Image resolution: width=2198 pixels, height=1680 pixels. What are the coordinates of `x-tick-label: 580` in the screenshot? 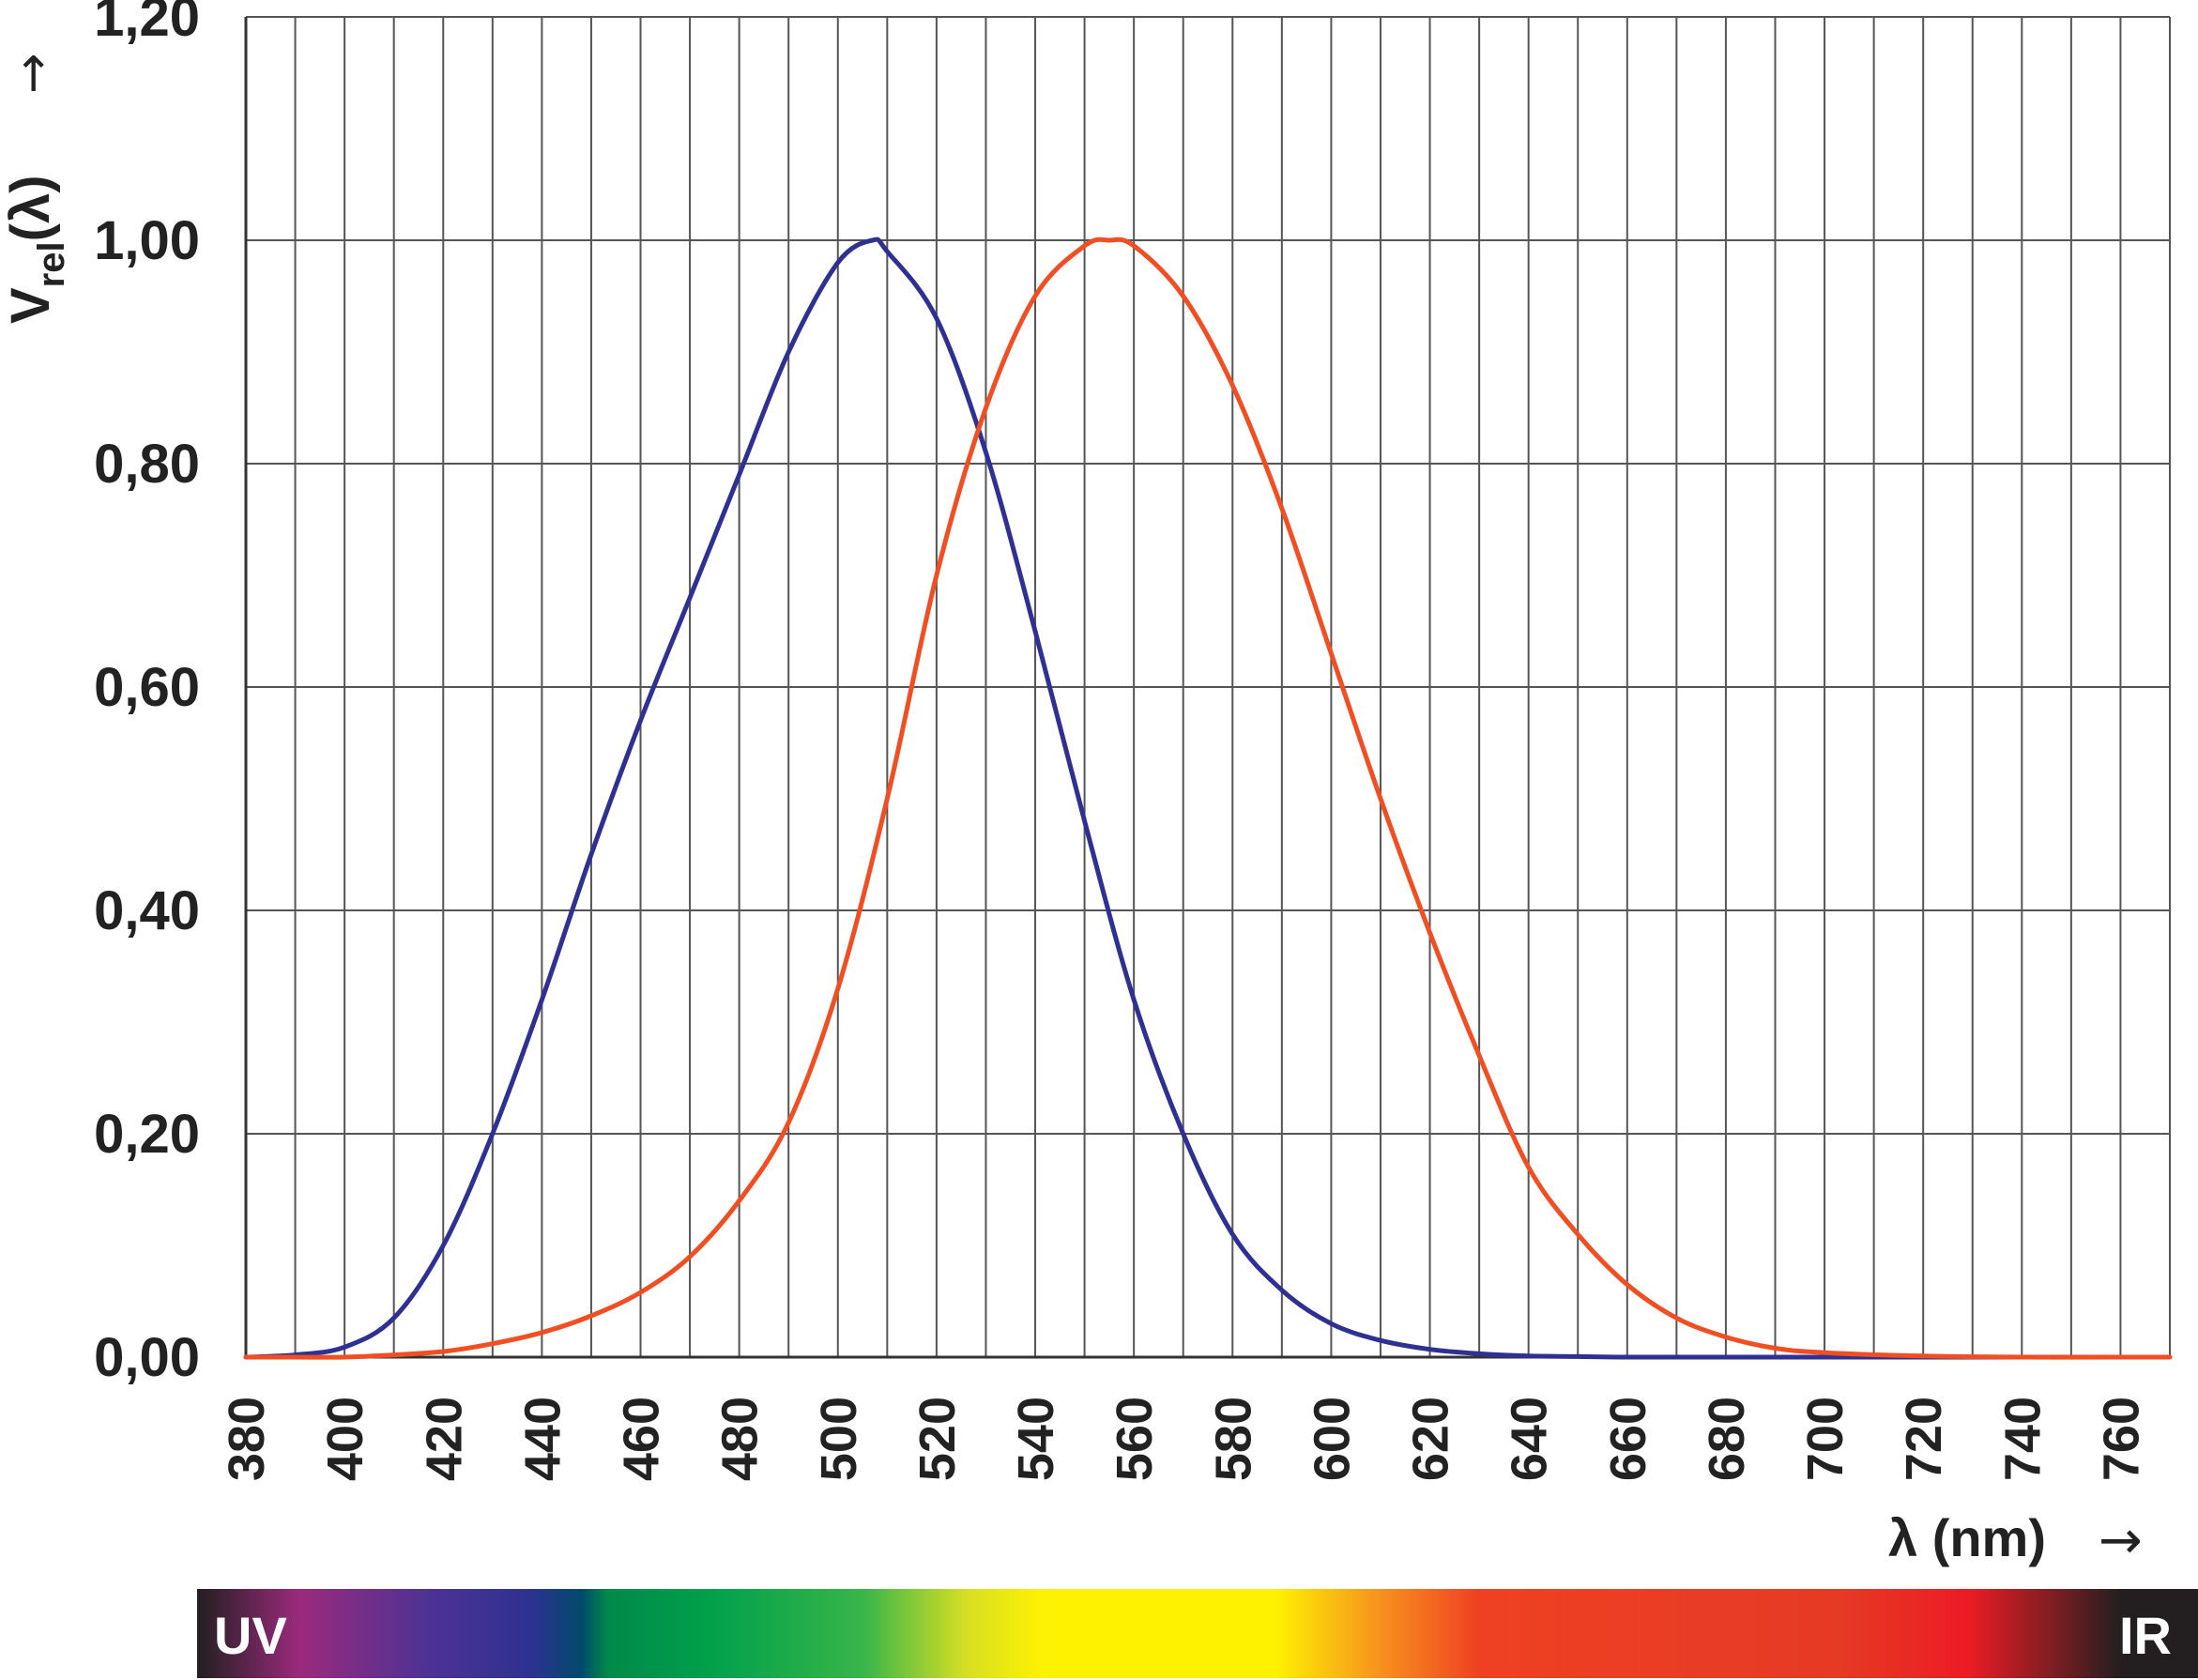 It's located at (1233, 1439).